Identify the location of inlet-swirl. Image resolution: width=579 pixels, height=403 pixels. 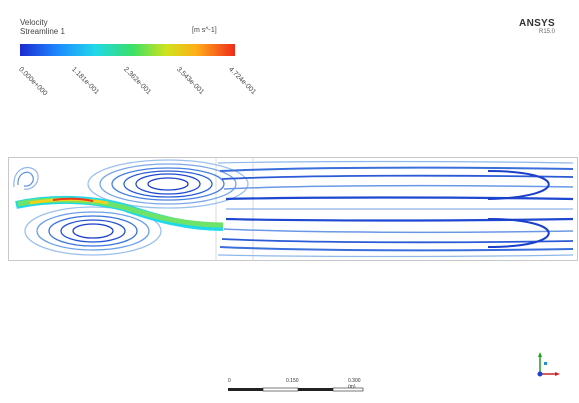
(26, 178).